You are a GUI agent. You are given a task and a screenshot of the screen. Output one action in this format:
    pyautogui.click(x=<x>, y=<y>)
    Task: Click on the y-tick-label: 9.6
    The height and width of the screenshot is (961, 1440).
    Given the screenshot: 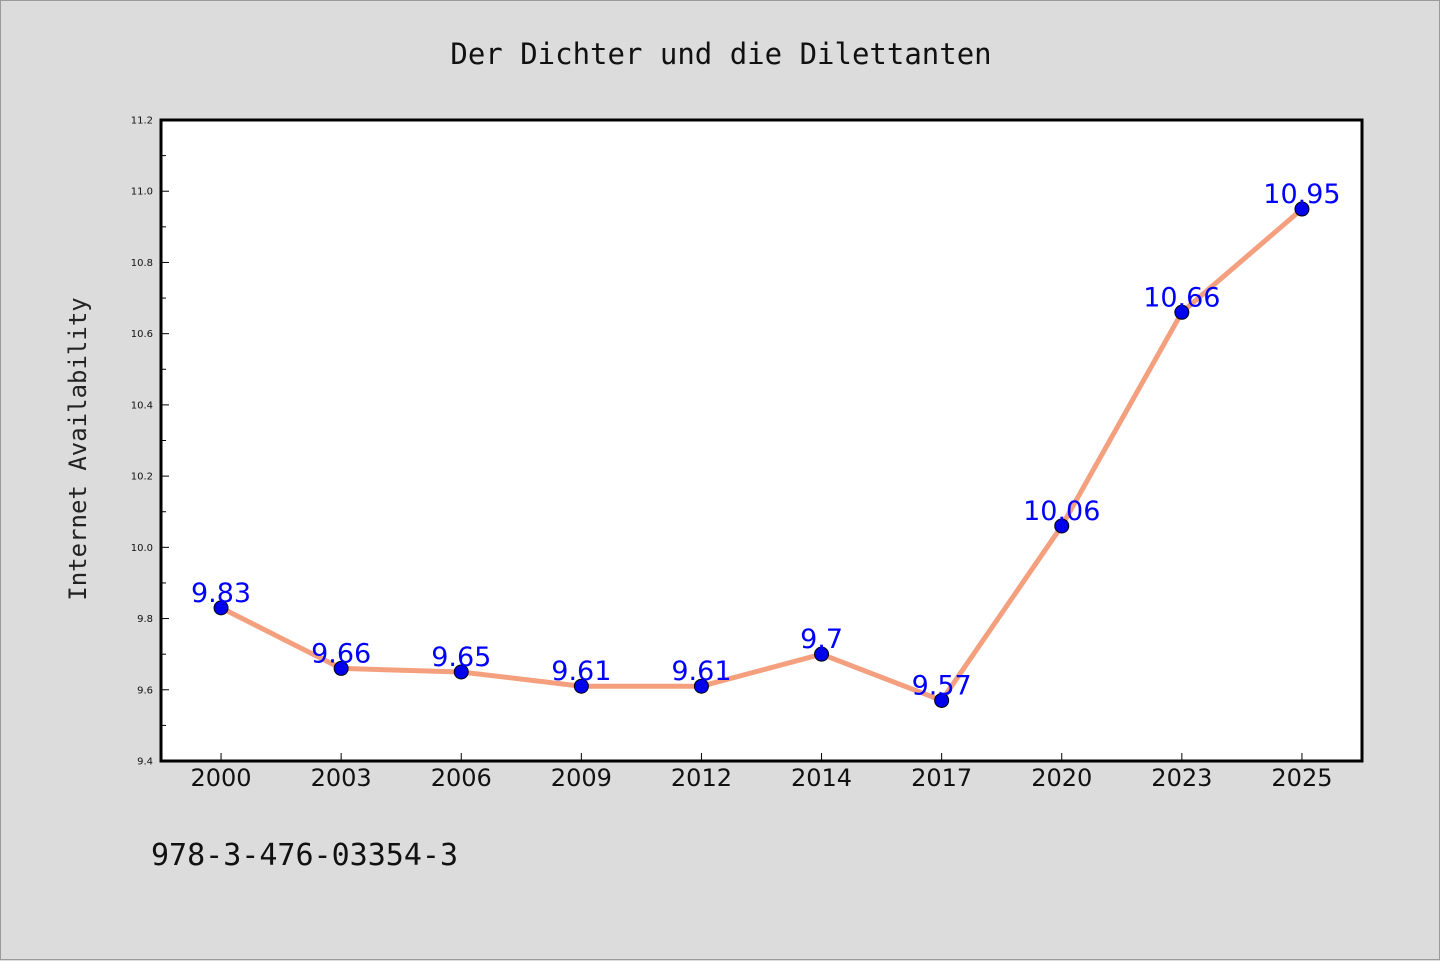 What is the action you would take?
    pyautogui.click(x=145, y=690)
    